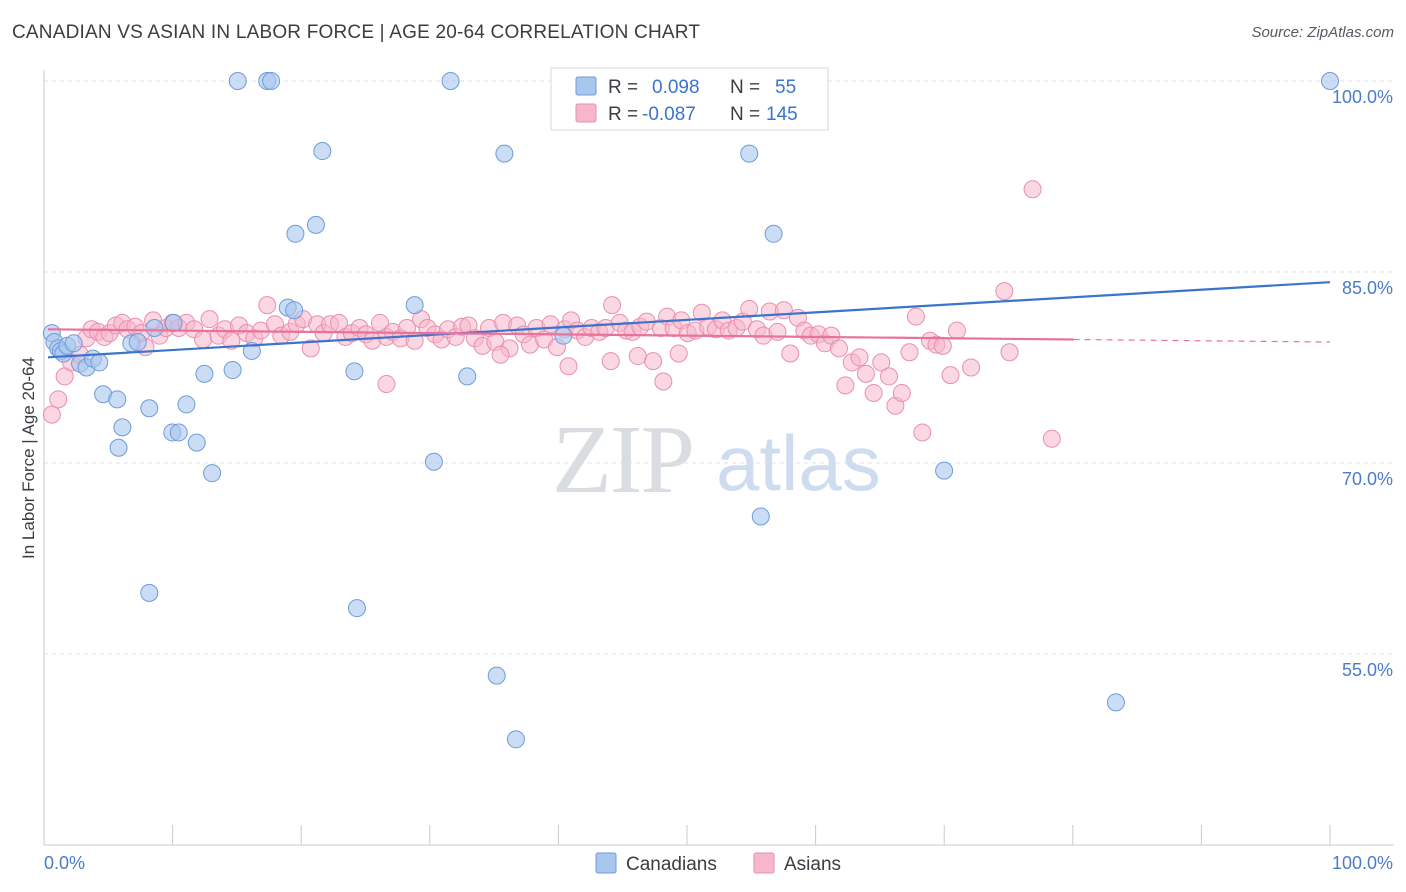 The width and height of the screenshot is (1406, 892). I want to click on y-tick-labels: 55.0% 70.0% 85.0% 100.0%, so click(1362, 383).